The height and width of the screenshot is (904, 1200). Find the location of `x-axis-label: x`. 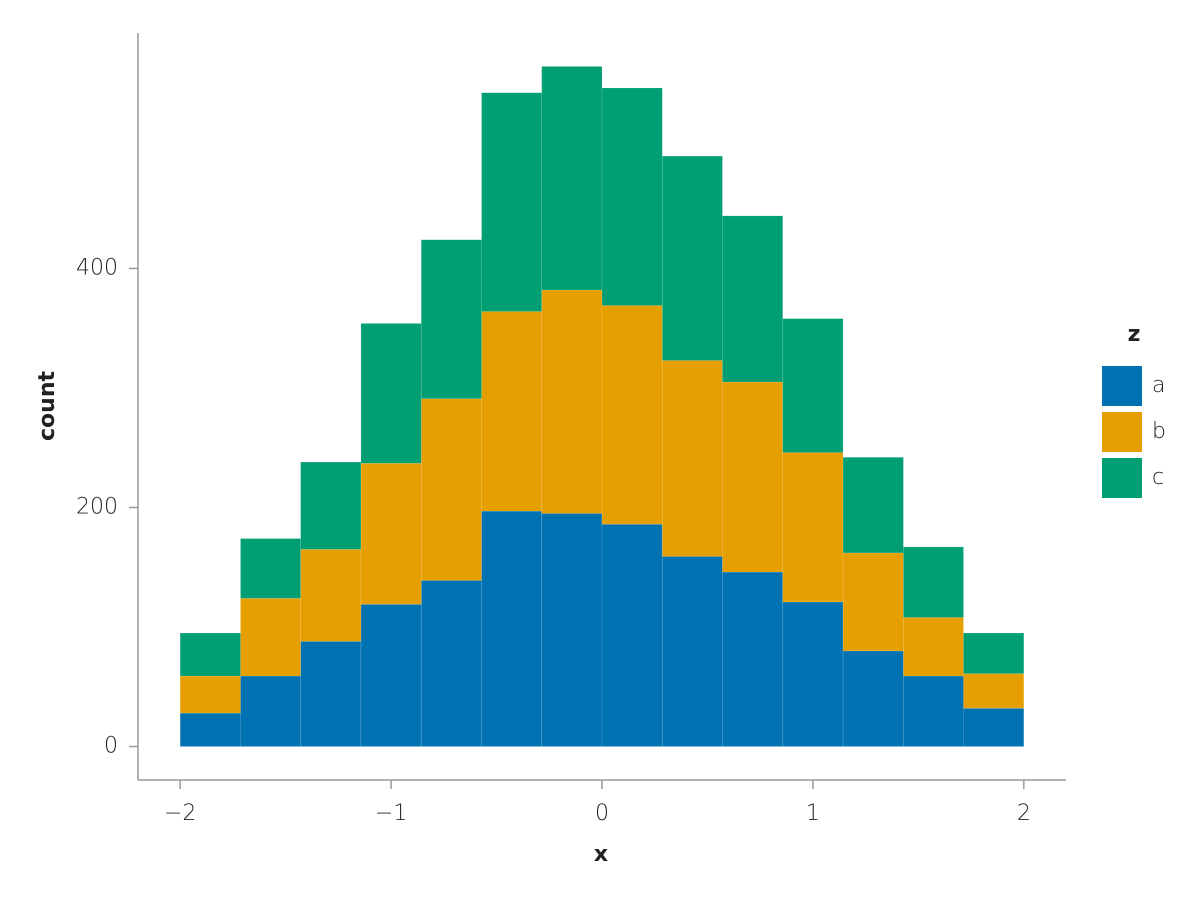

x-axis-label: x is located at coordinates (601, 854).